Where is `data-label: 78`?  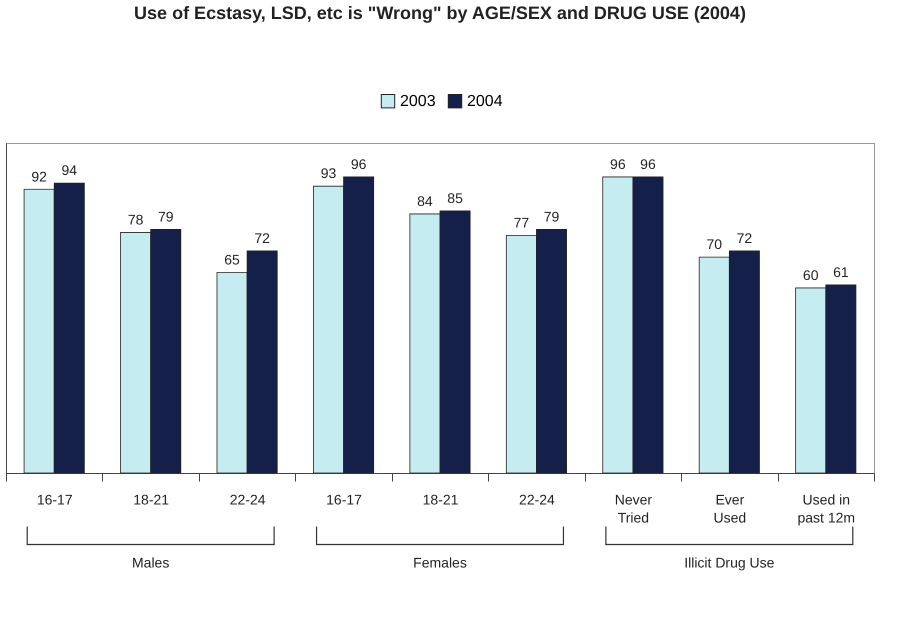
data-label: 78 is located at coordinates (136, 219).